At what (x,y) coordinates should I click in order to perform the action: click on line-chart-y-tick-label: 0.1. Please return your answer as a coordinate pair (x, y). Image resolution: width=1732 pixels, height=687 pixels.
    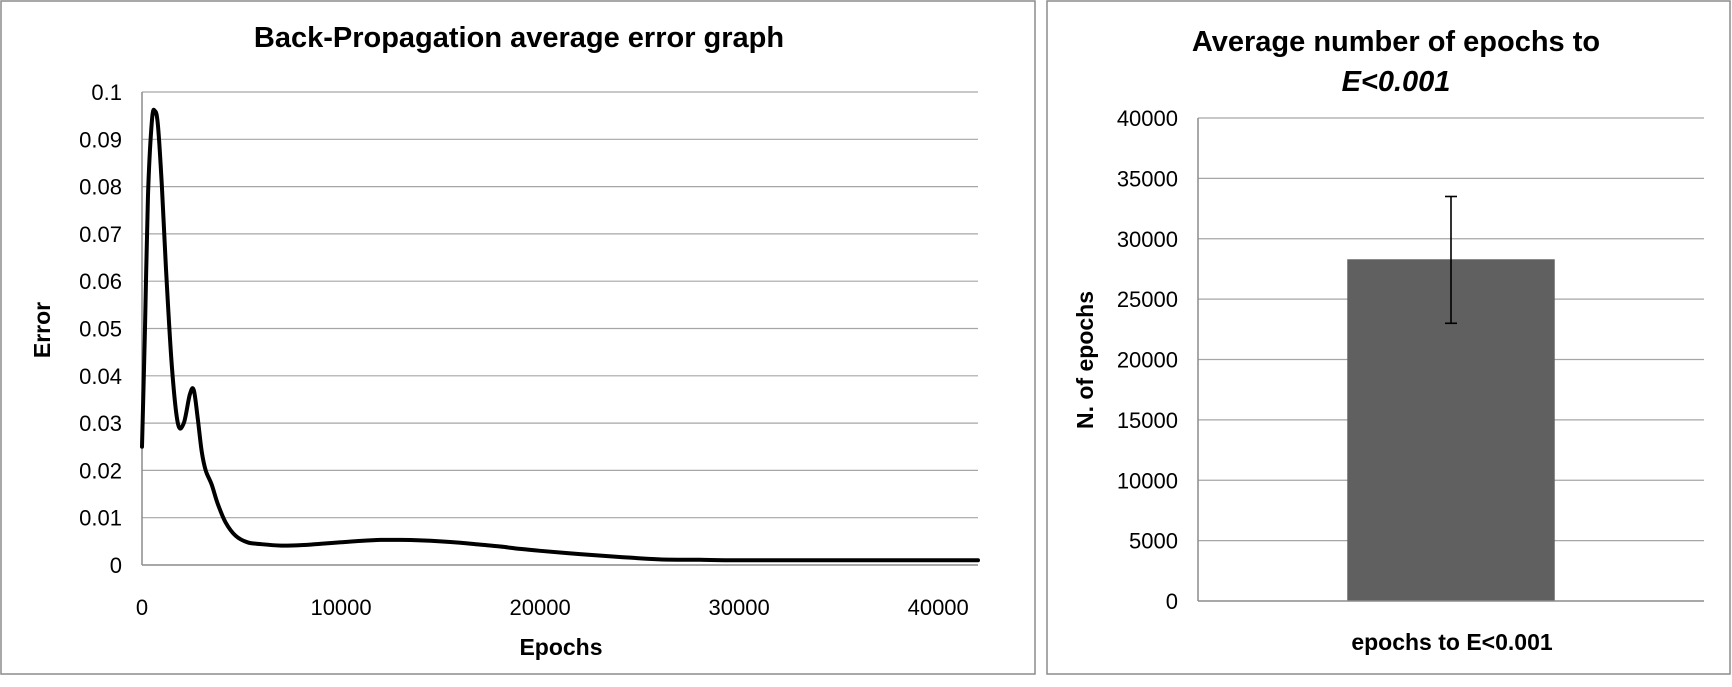
    Looking at the image, I should click on (106, 92).